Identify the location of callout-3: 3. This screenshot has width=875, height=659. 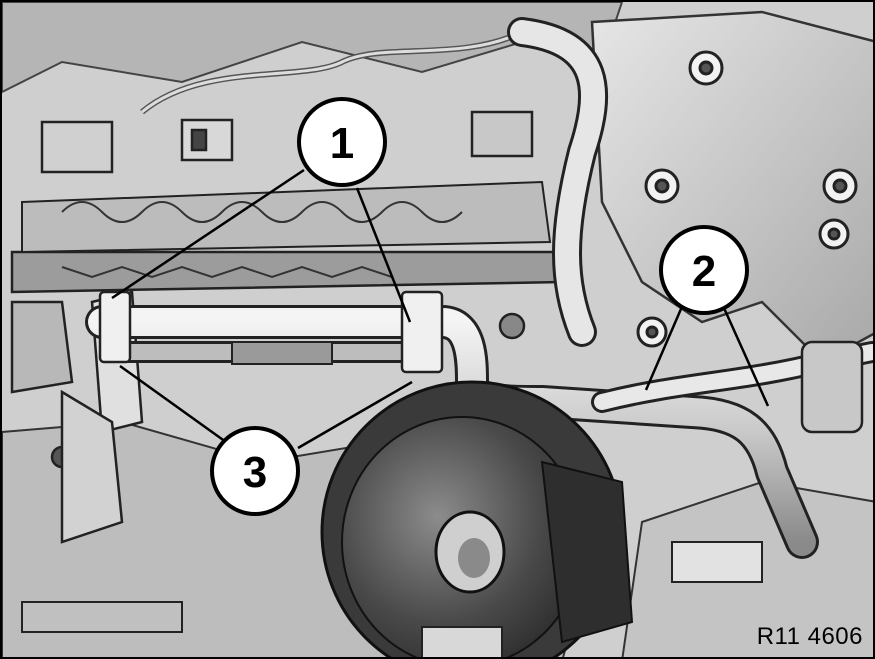
(255, 471).